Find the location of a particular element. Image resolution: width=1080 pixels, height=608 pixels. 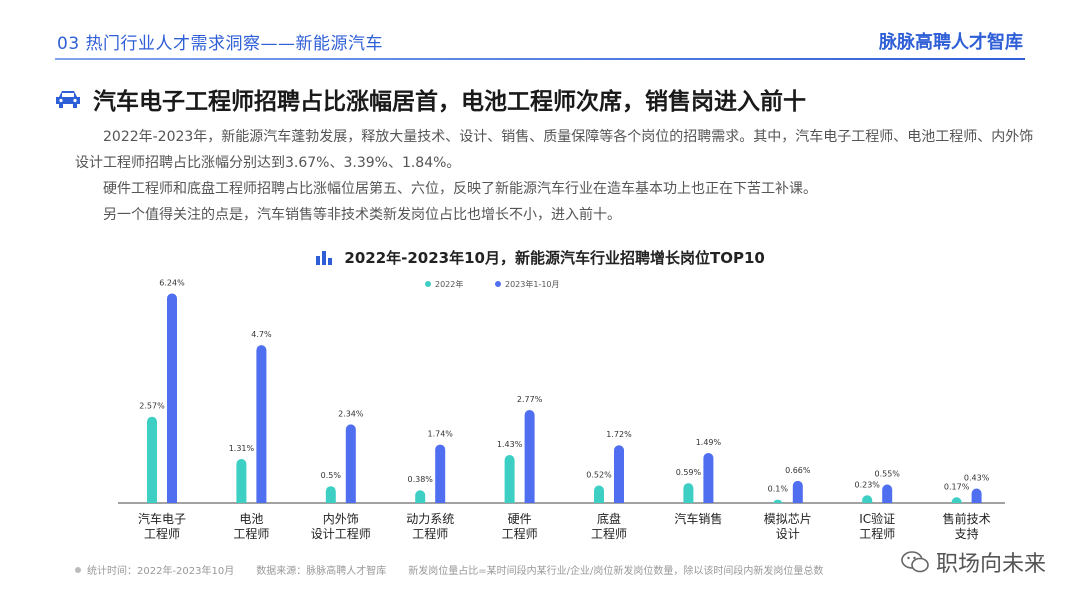

x-tick-label: 动力系统 is located at coordinates (430, 519).